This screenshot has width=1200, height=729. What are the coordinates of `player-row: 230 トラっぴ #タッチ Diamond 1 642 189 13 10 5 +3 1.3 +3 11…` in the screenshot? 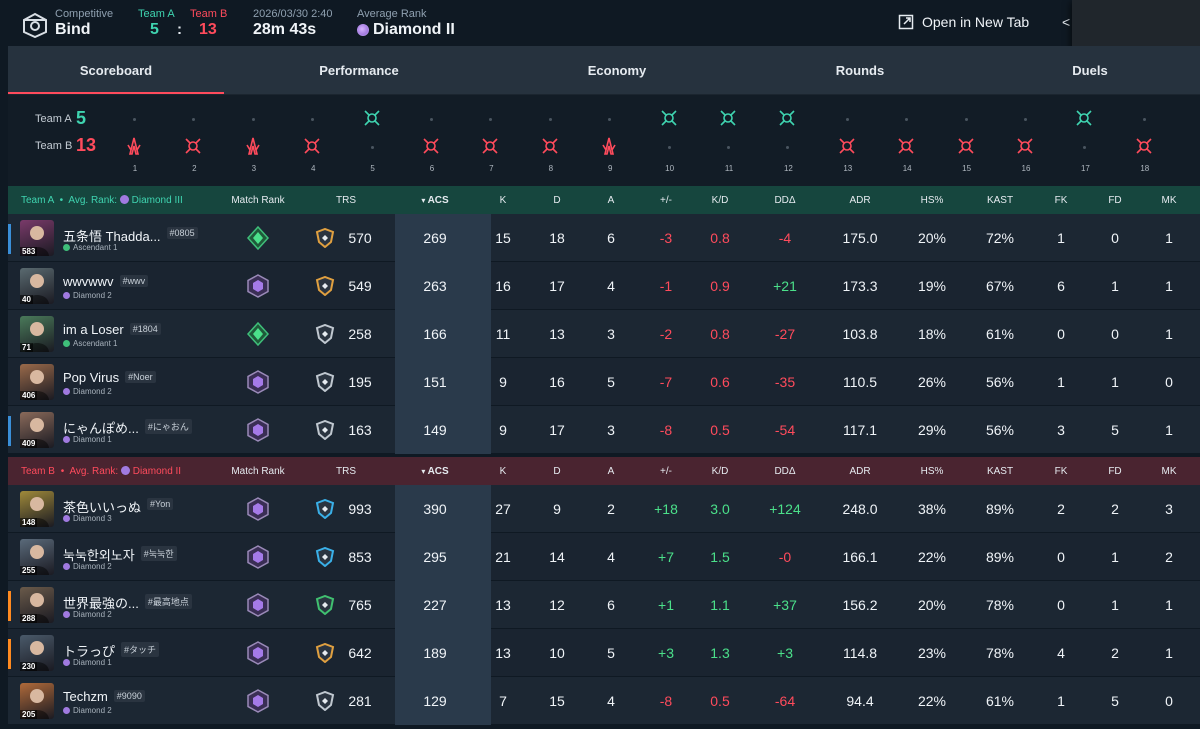 It's located at (604, 653).